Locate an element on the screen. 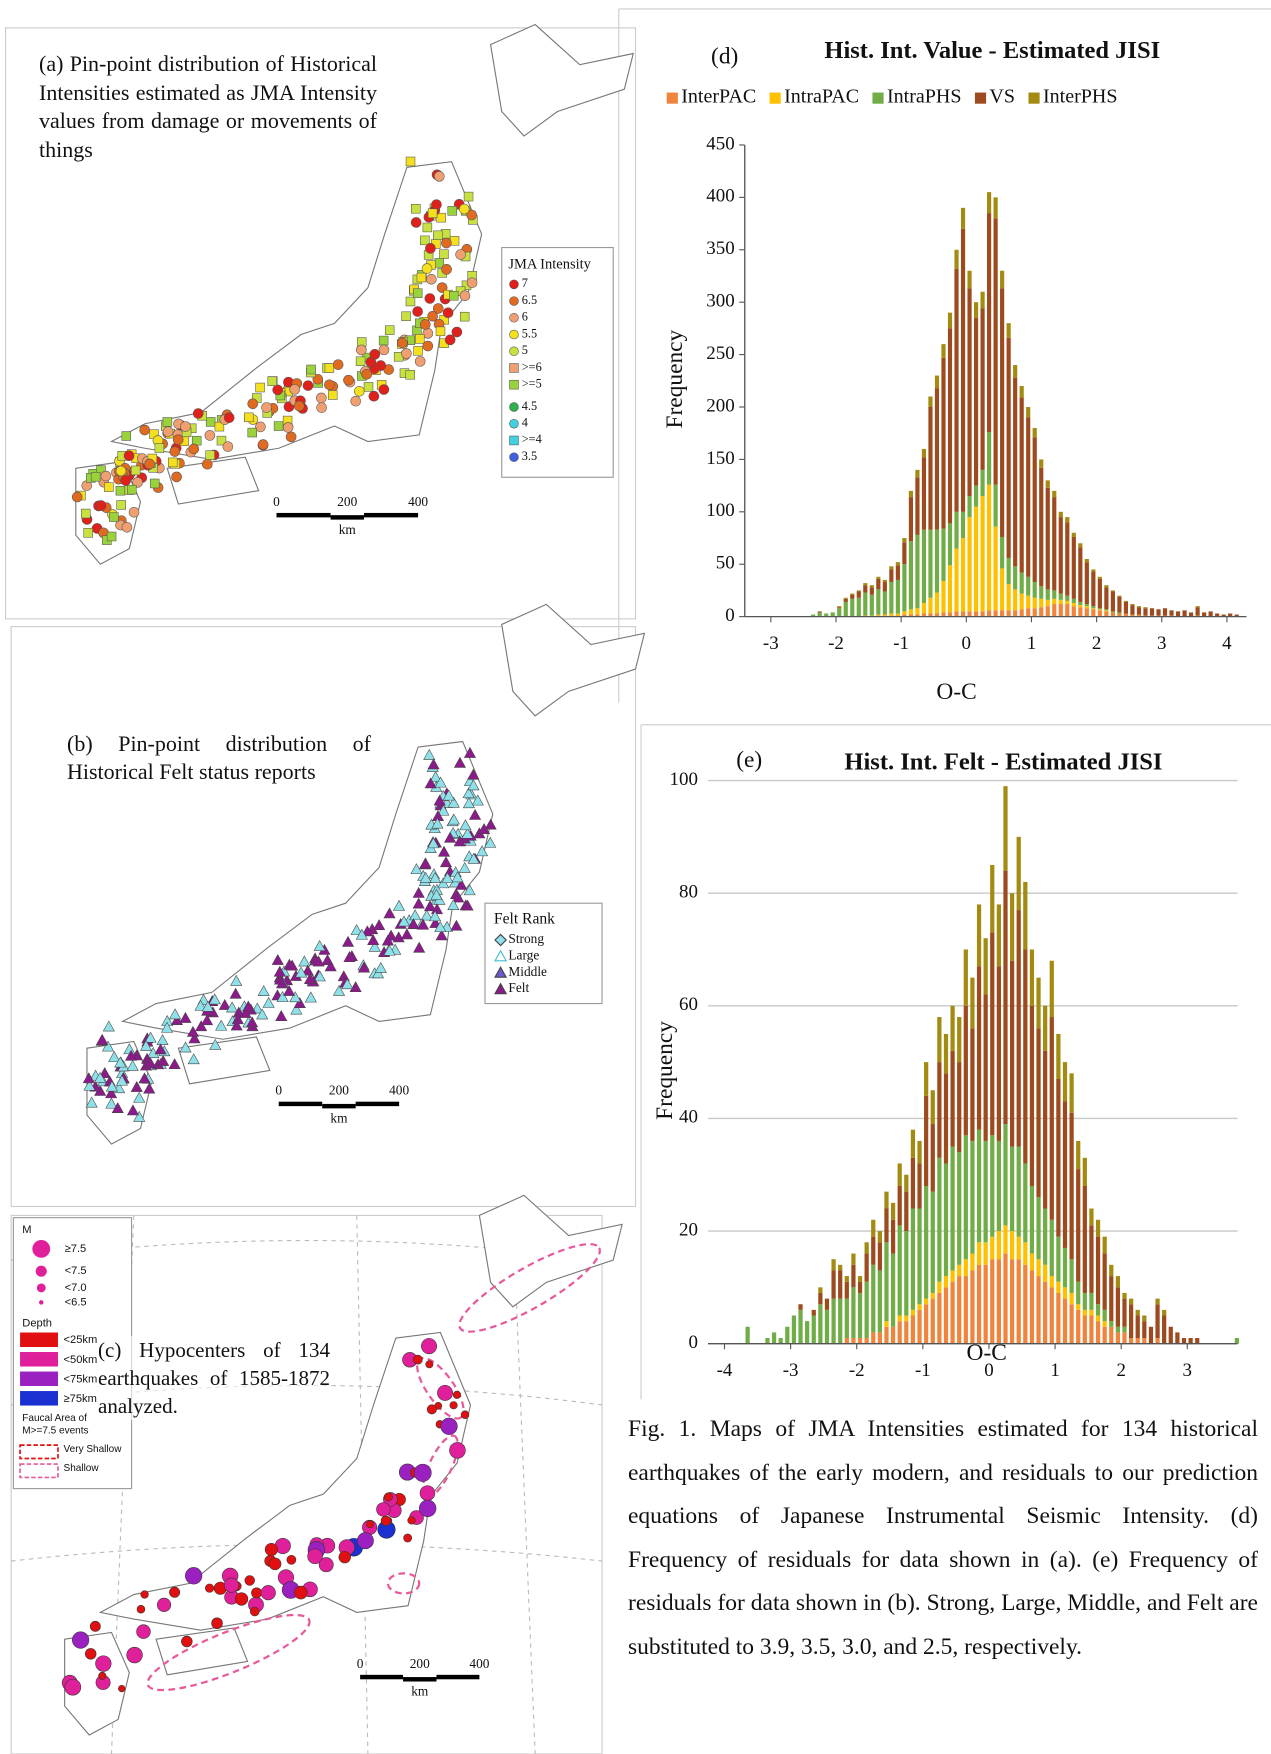 The image size is (1271, 1754). scale-label: 200 is located at coordinates (339, 1090).